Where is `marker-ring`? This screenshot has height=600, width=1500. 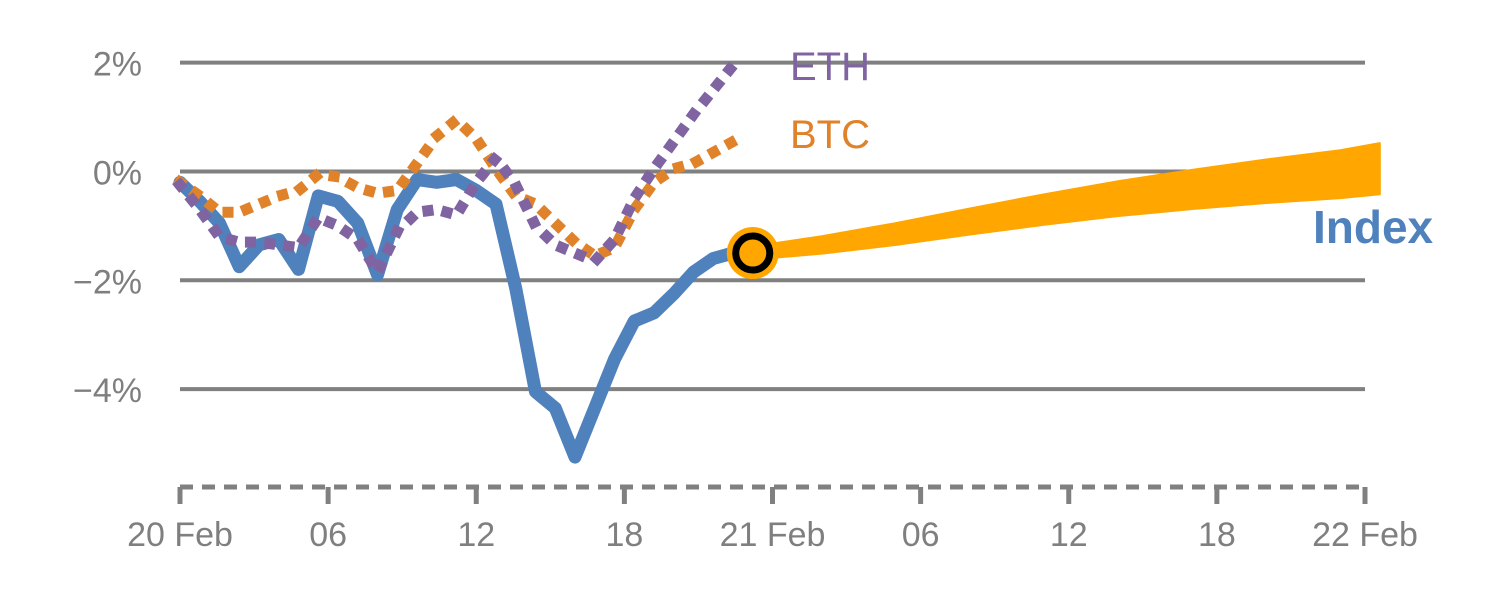 marker-ring is located at coordinates (753, 253).